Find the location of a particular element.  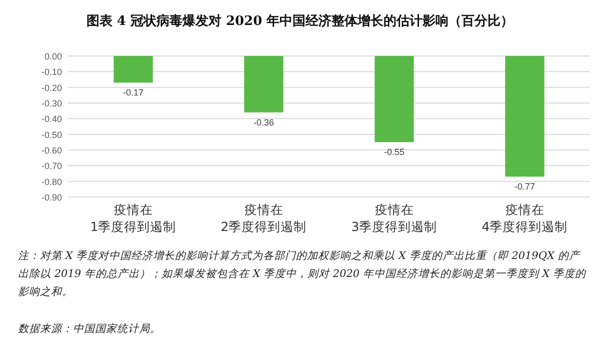

y-tick-label: -0.40 is located at coordinates (51, 119).